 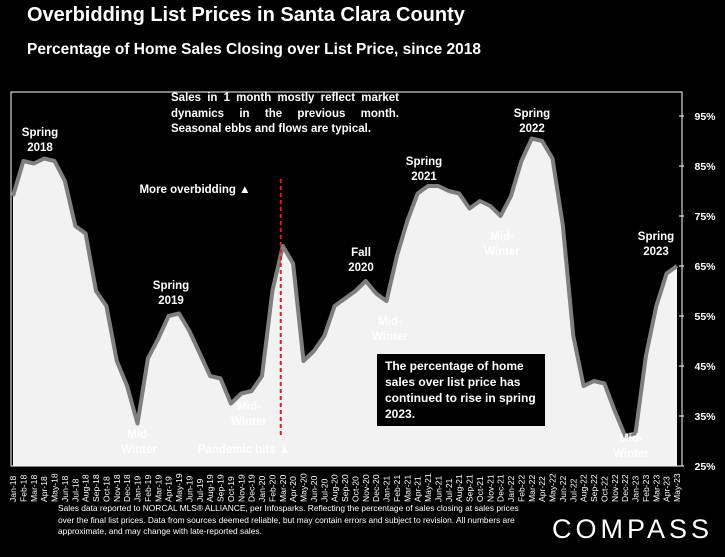 I want to click on x-tick-label: Mar-22, so click(x=532, y=488).